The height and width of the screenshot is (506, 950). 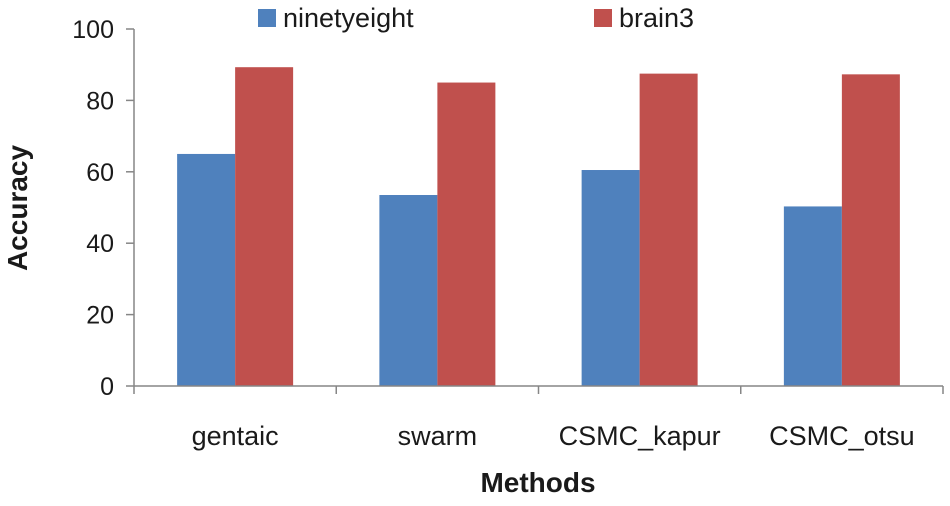 I want to click on legend-label-brain3: brain3, so click(x=656, y=18).